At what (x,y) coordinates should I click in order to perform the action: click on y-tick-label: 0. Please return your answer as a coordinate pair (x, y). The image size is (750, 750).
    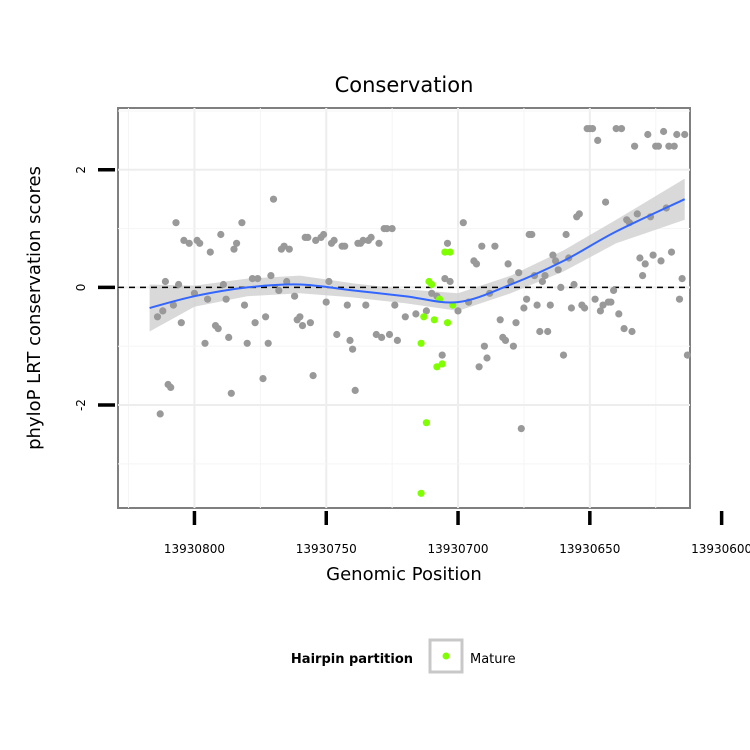
    Looking at the image, I should click on (81, 288).